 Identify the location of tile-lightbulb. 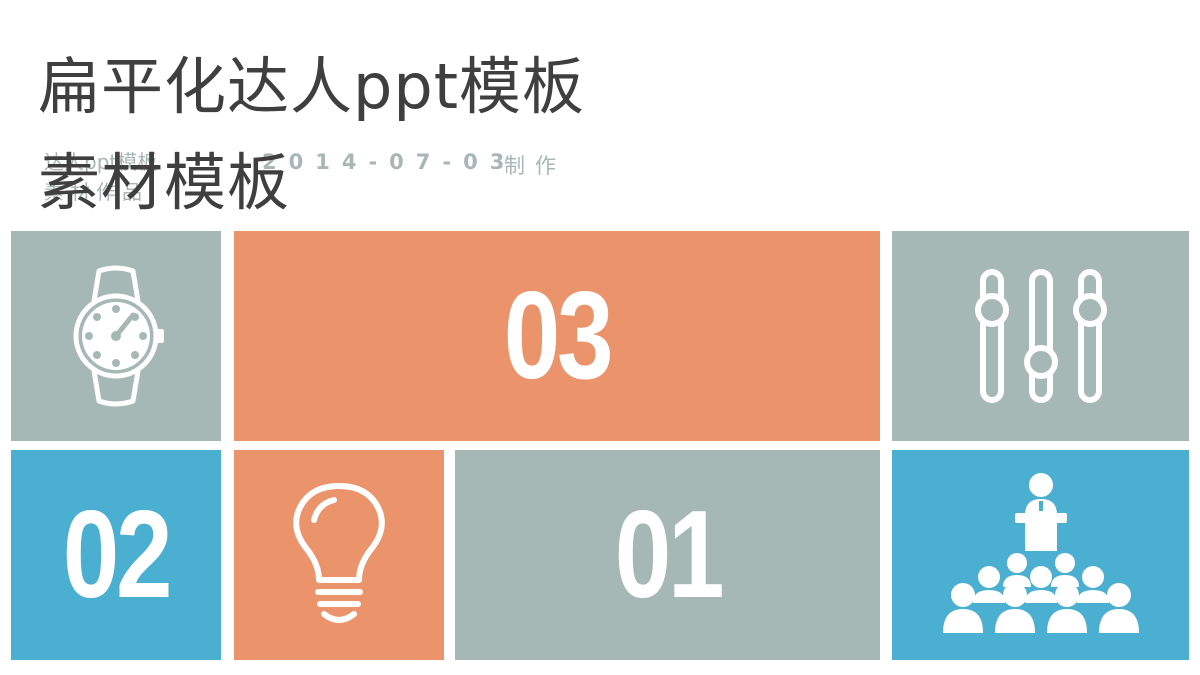
(339, 555).